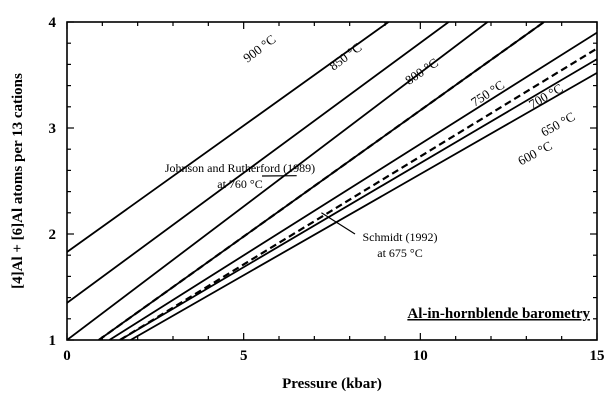 The width and height of the screenshot is (608, 397). I want to click on label-900: 900 °C, so click(259, 48).